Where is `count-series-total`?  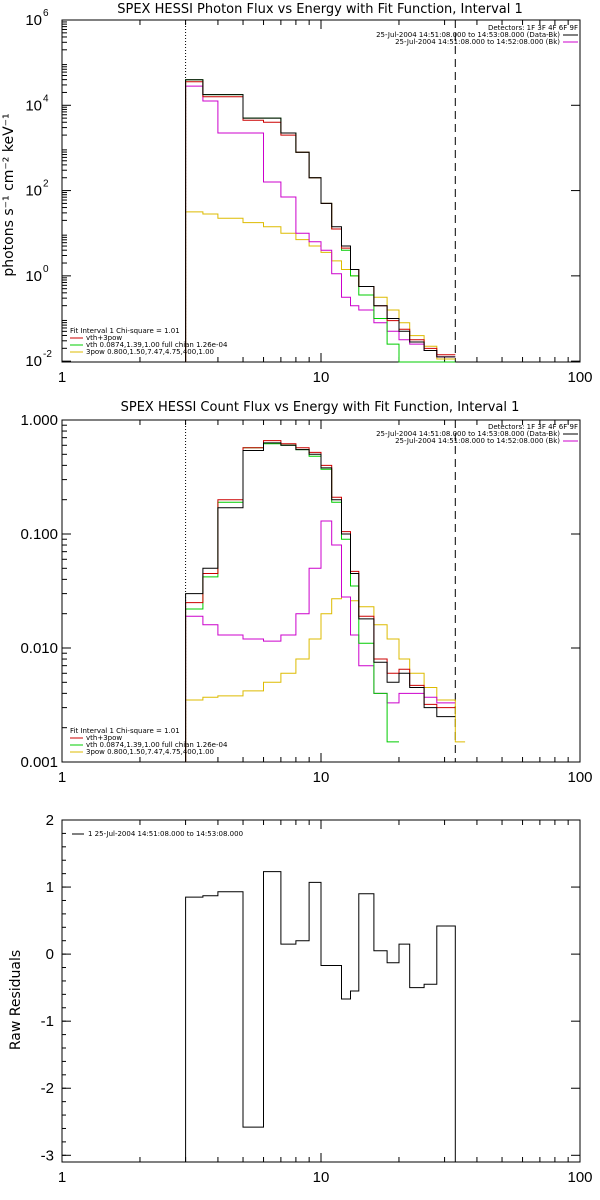 count-series-total is located at coordinates (320, 601).